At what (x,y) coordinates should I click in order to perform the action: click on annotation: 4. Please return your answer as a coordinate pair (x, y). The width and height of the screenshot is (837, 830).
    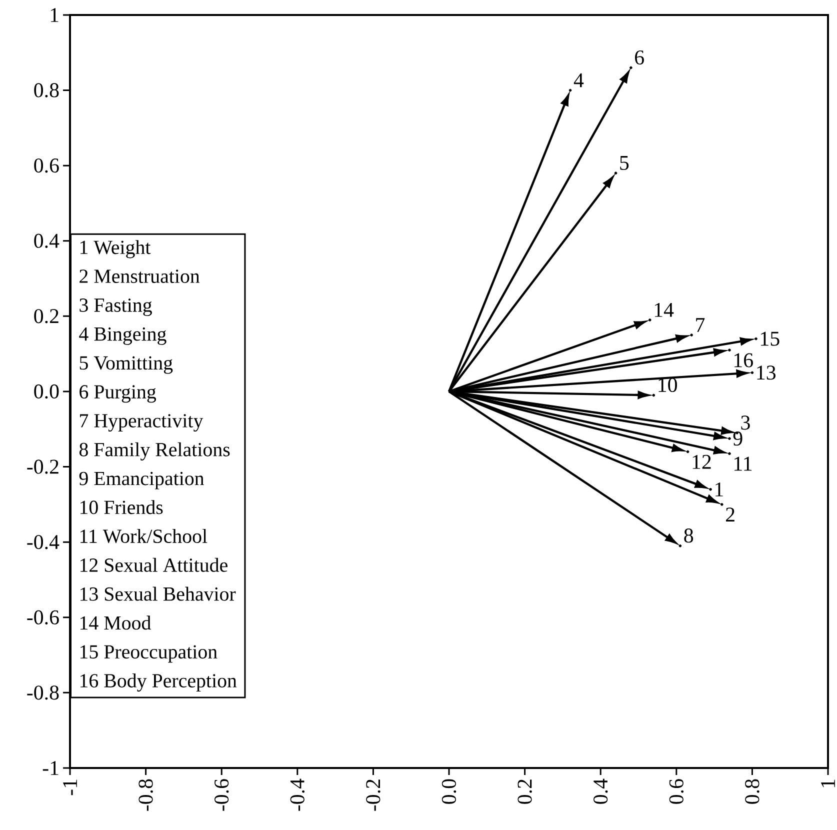
    Looking at the image, I should click on (579, 80).